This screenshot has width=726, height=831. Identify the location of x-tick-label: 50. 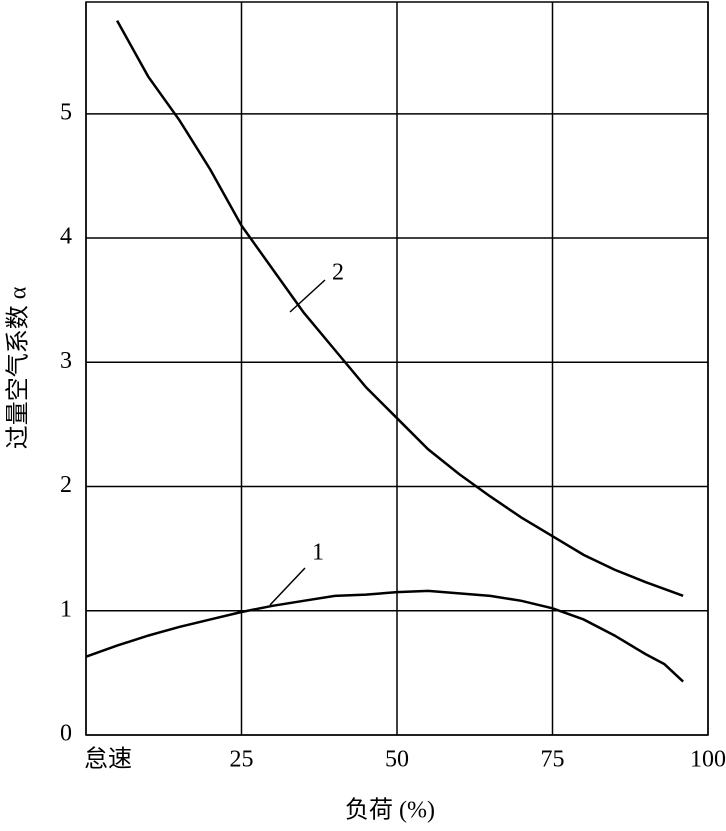
(397, 760).